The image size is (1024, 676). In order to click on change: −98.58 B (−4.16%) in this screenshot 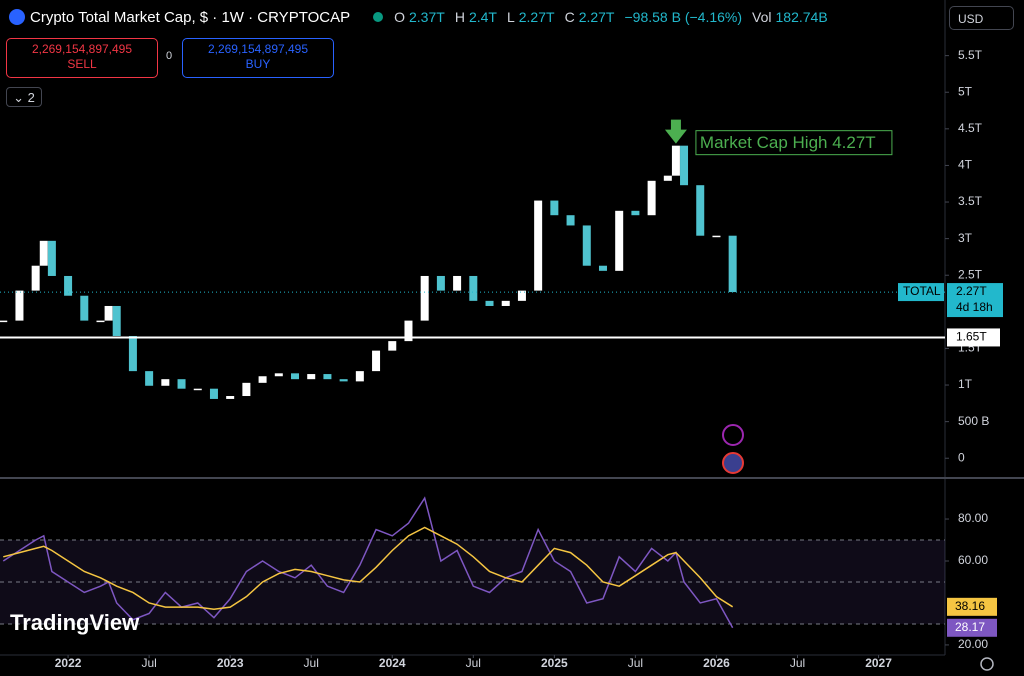, I will do `click(683, 17)`.